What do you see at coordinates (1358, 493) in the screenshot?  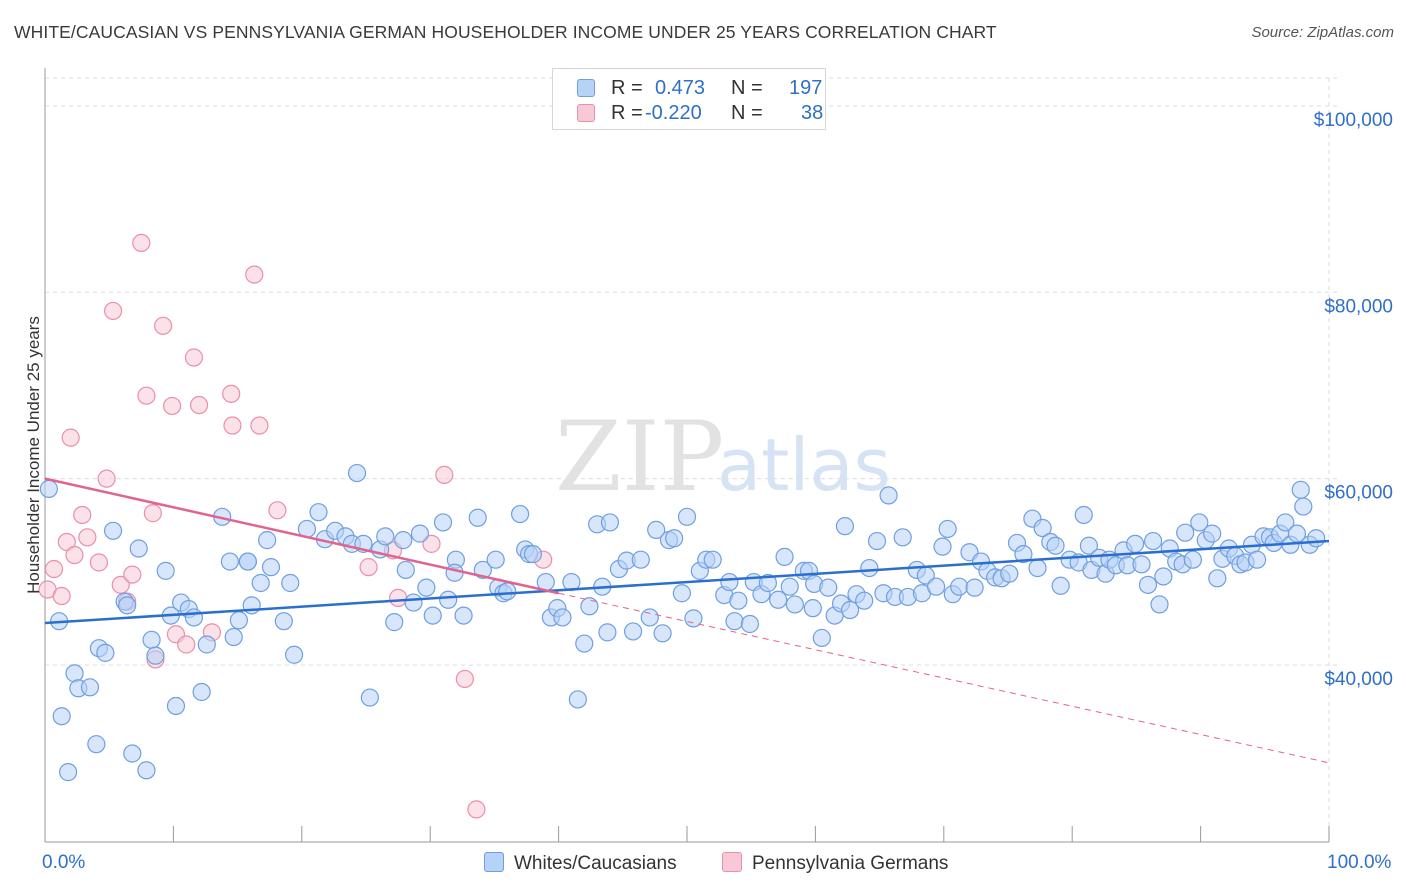 I see `y-tick-label: $60,000` at bounding box center [1358, 493].